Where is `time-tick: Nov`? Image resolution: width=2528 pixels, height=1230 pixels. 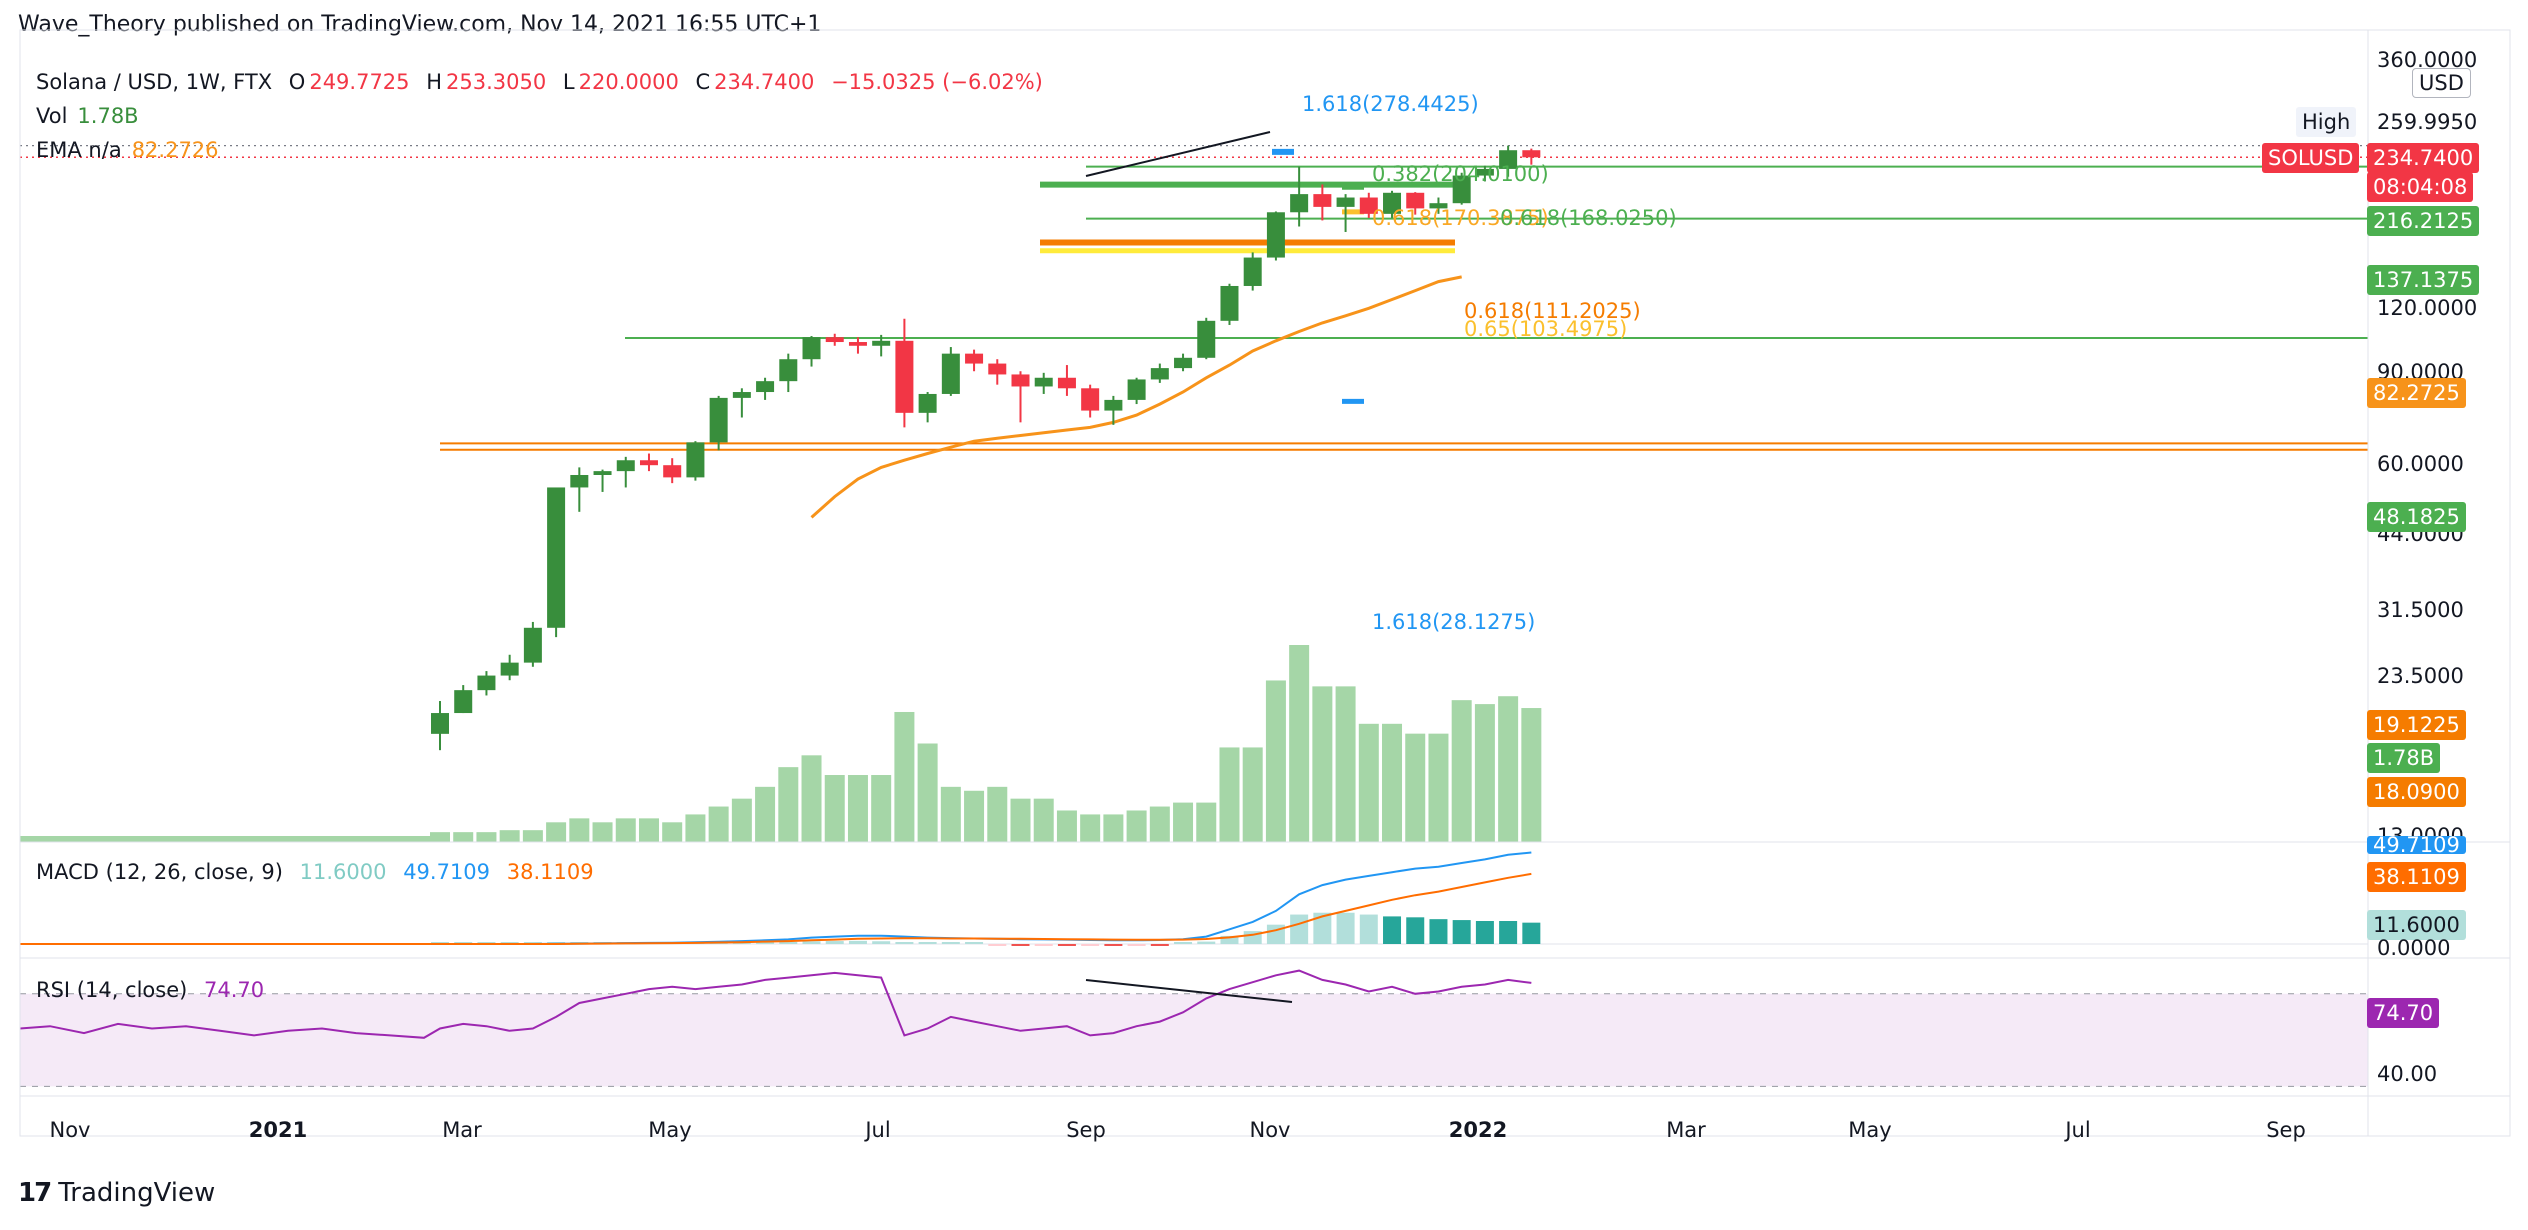 time-tick: Nov is located at coordinates (70, 1130).